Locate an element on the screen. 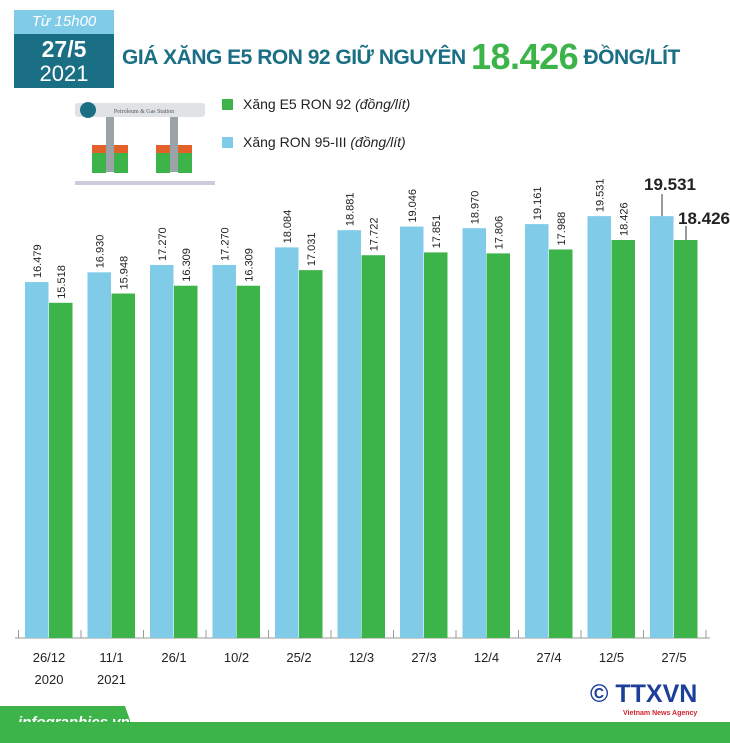 Image resolution: width=730 pixels, height=743 pixels. data-label: 17.851 is located at coordinates (437, 232).